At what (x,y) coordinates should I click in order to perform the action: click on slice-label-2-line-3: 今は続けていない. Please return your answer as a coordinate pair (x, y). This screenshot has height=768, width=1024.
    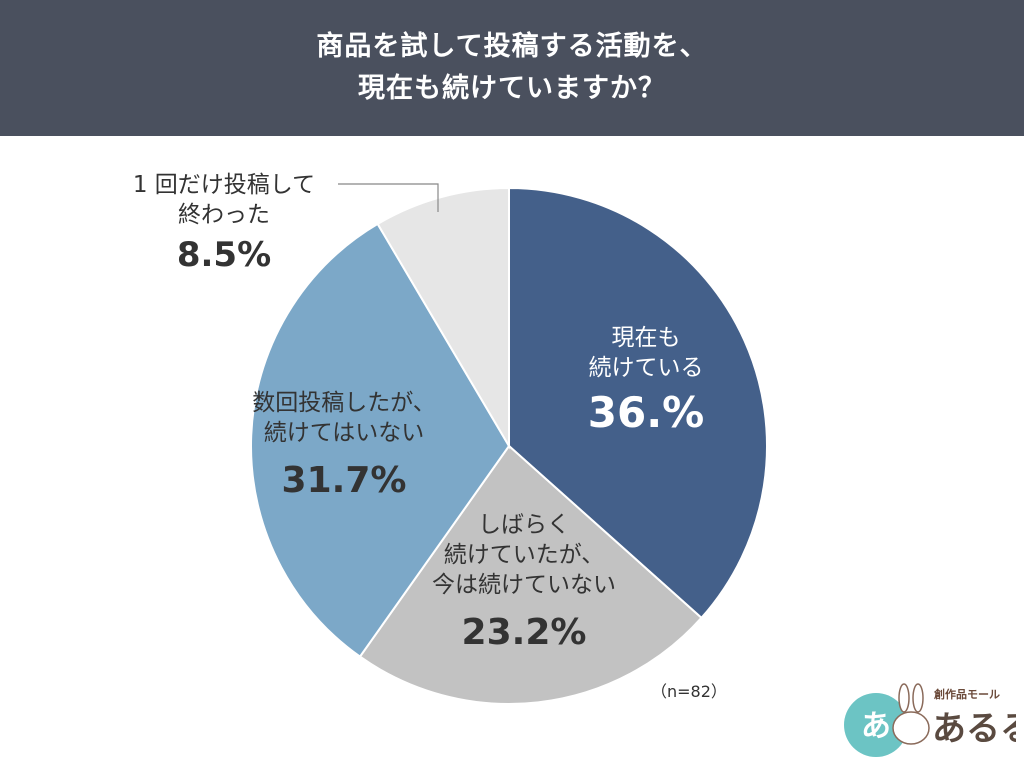
    Looking at the image, I should click on (524, 585).